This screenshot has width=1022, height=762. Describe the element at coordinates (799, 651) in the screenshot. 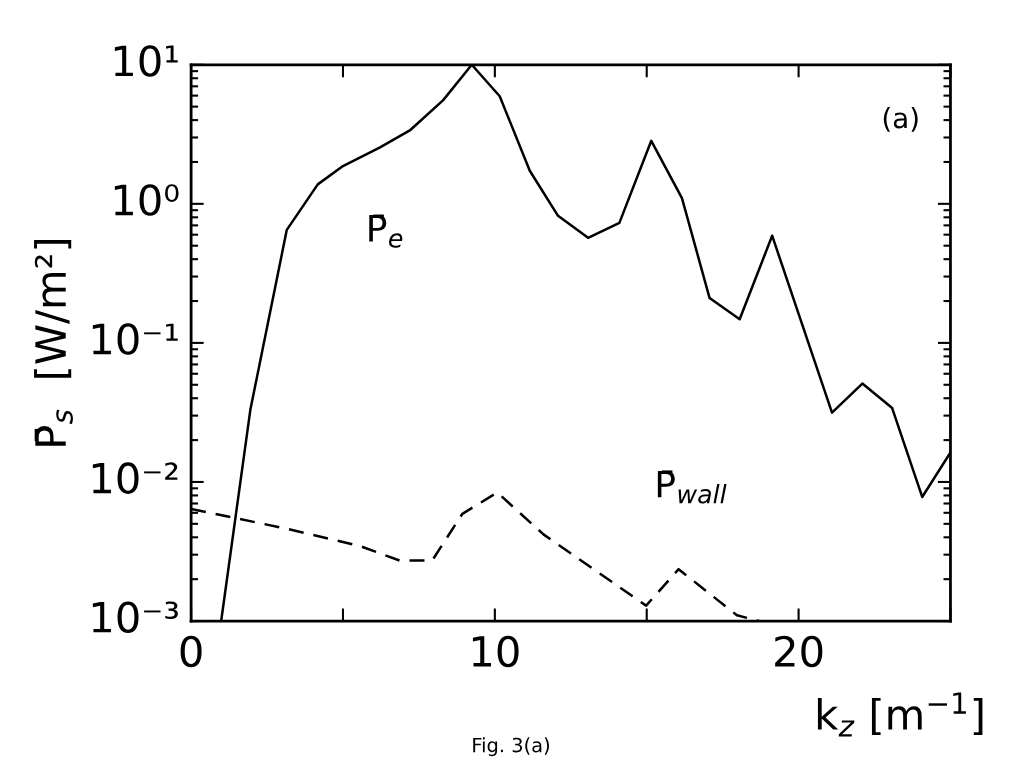

I see `x-tick-label: 20` at that location.